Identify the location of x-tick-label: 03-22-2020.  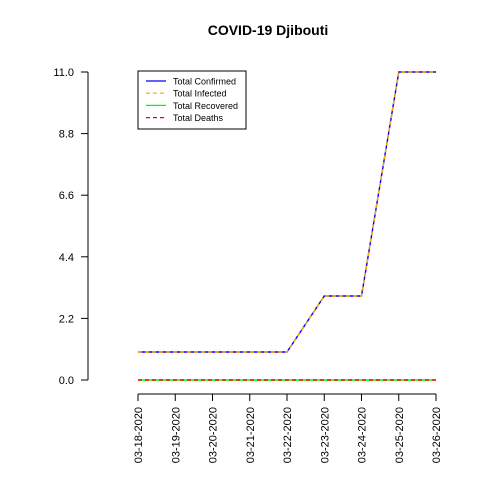
(288, 435).